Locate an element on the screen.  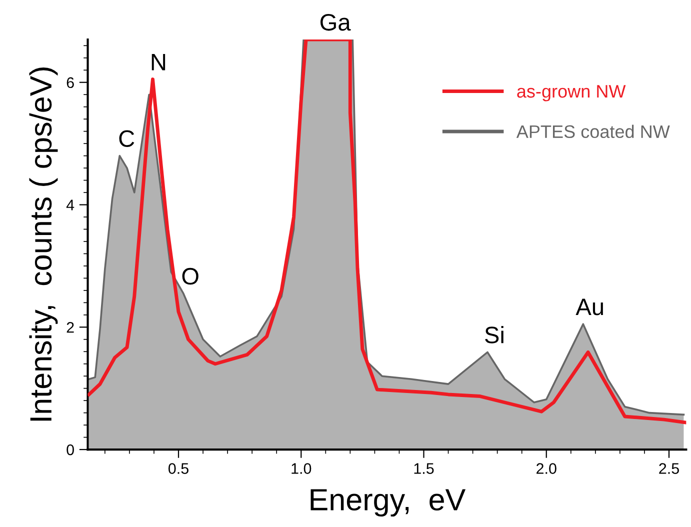
annotation: O is located at coordinates (190, 276).